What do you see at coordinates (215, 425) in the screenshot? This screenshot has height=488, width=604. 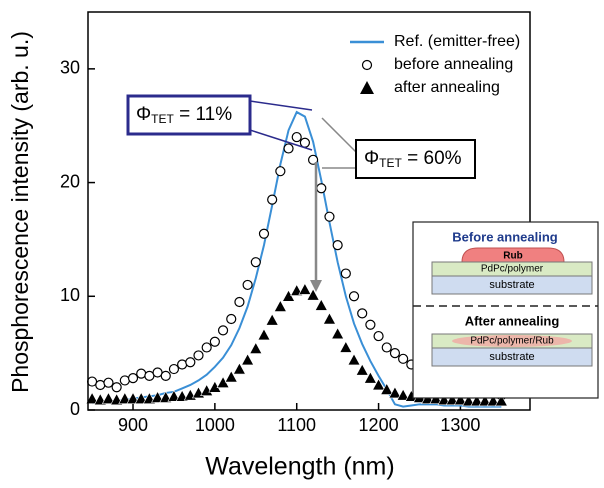 I see `x-tick-label: 1000` at bounding box center [215, 425].